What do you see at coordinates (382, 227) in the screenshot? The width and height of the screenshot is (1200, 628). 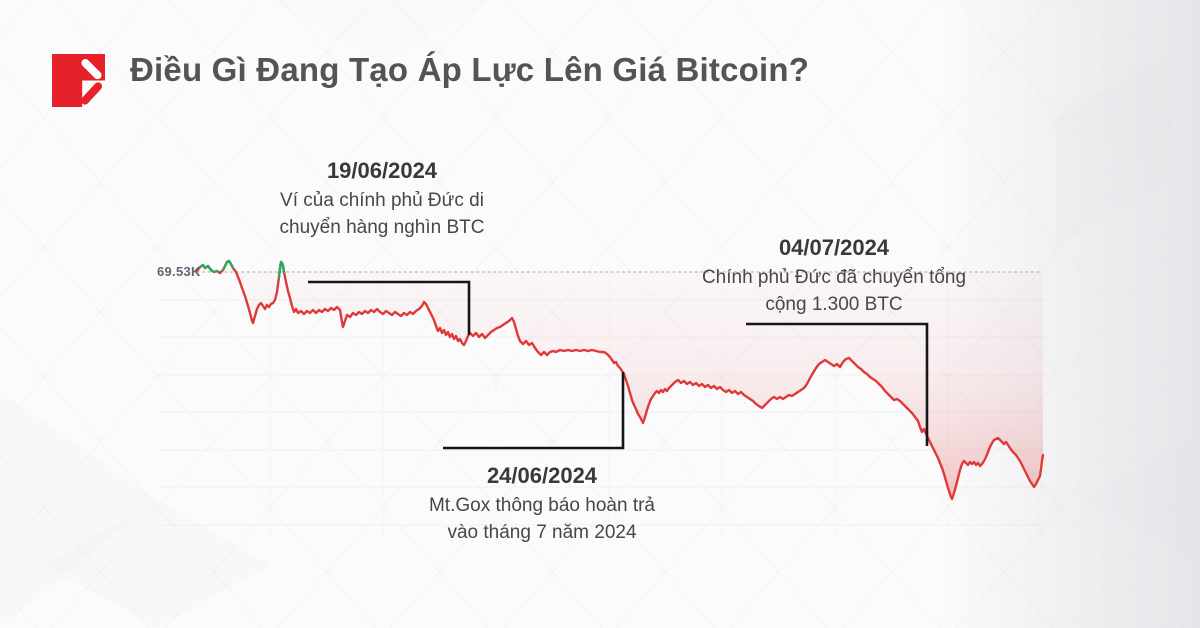 I see `annotation-text-line: chuyển hàng nghìn BTC` at bounding box center [382, 227].